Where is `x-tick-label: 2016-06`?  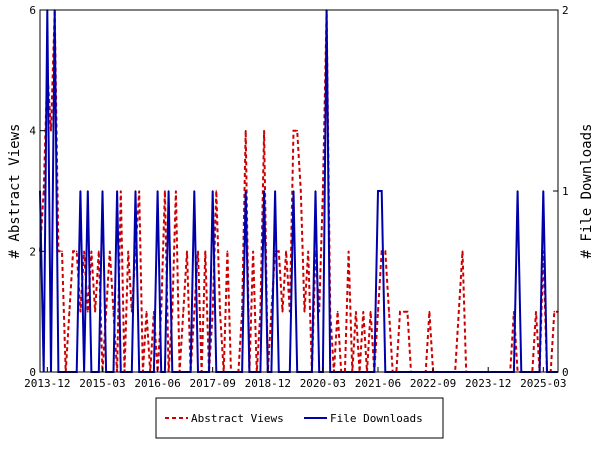 x-tick-label: 2016-06 is located at coordinates (157, 383).